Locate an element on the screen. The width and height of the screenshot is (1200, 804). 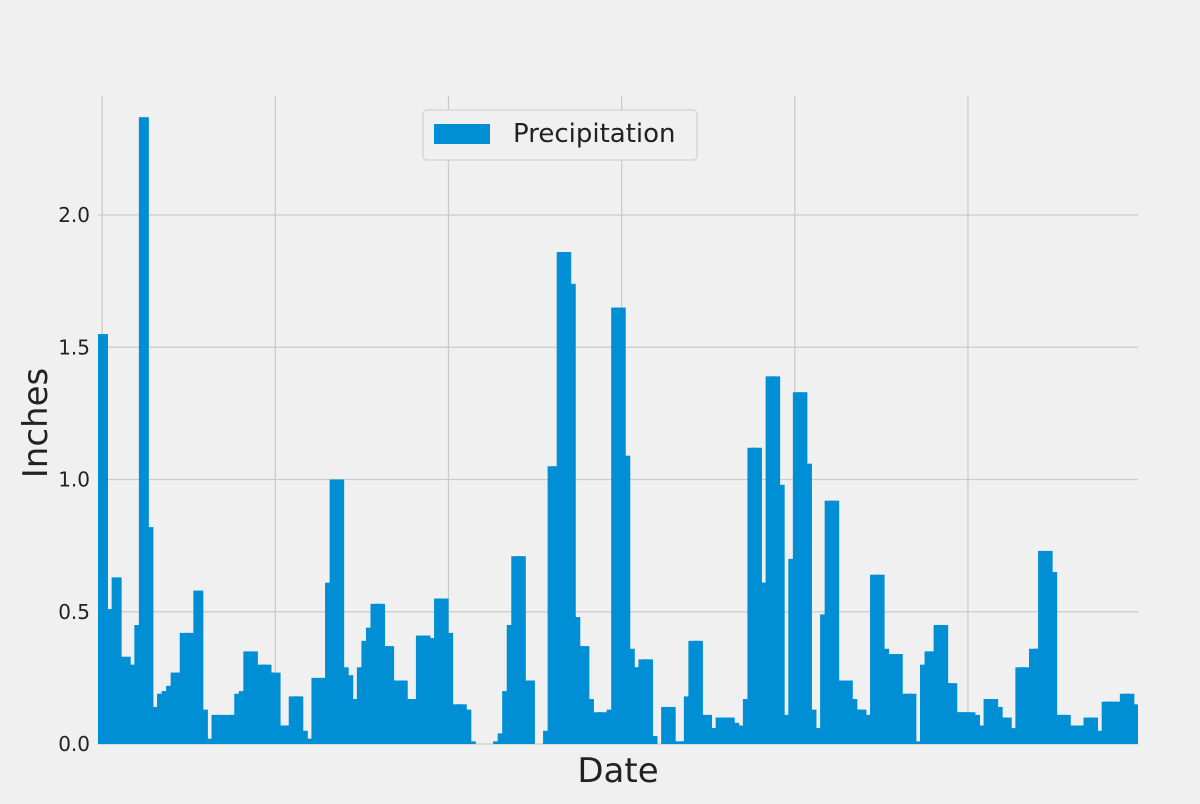
legend: Precipitation is located at coordinates (560, 135).